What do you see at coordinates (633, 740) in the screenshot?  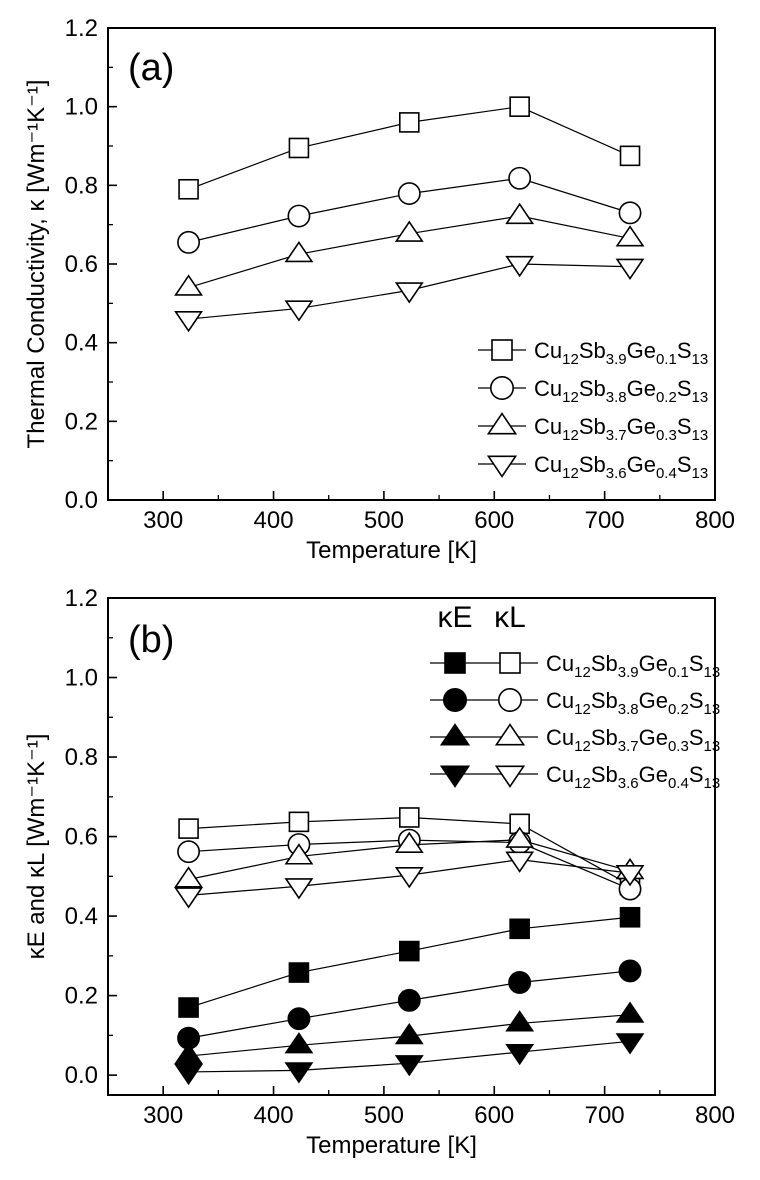 I see `legend-entry-label: Cu12Sb3.7Ge0.3S13` at bounding box center [633, 740].